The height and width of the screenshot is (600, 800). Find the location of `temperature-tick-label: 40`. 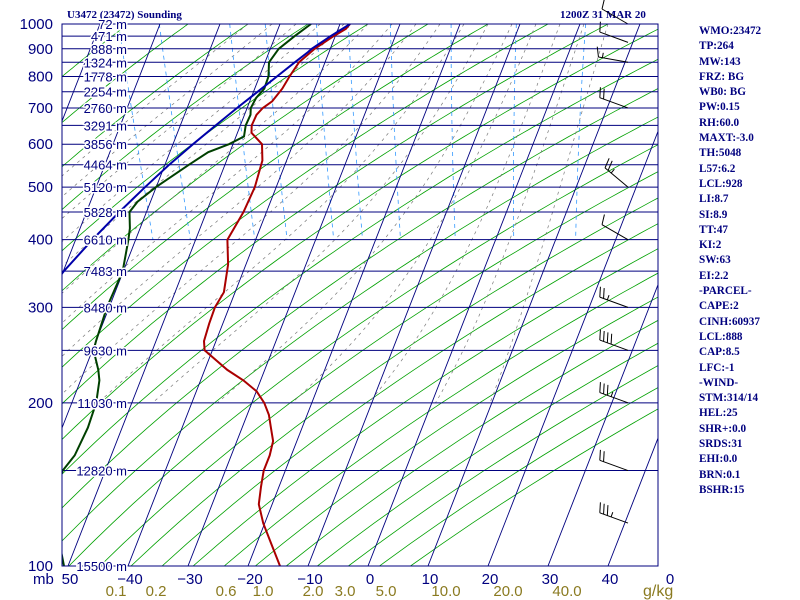

temperature-tick-label: 40 is located at coordinates (610, 579).